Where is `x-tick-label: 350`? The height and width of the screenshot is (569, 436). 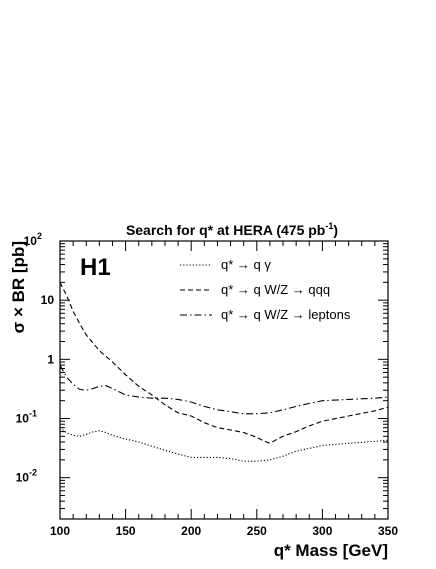
x-tick-label: 350 is located at coordinates (388, 531).